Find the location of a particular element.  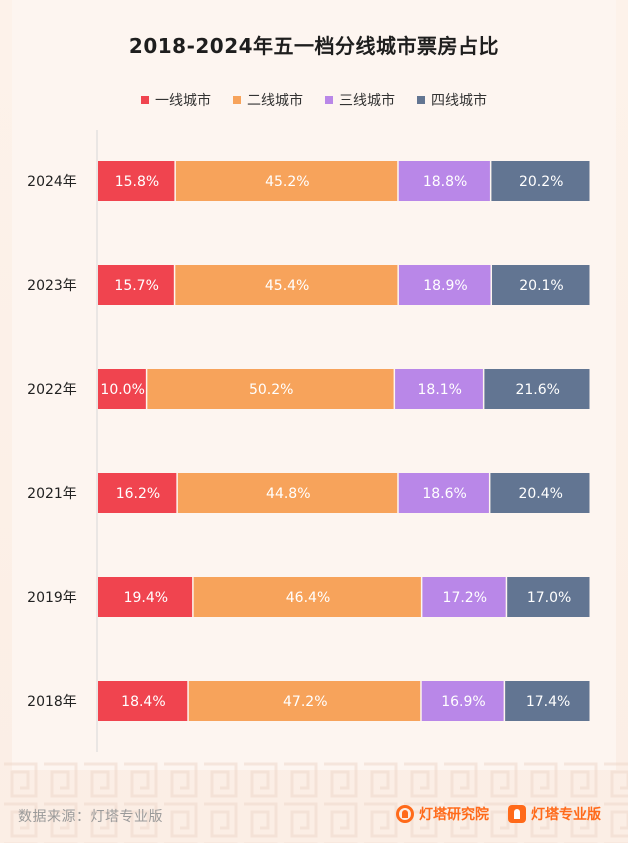

brand-research-label: 灯塔研究院 is located at coordinates (454, 815).